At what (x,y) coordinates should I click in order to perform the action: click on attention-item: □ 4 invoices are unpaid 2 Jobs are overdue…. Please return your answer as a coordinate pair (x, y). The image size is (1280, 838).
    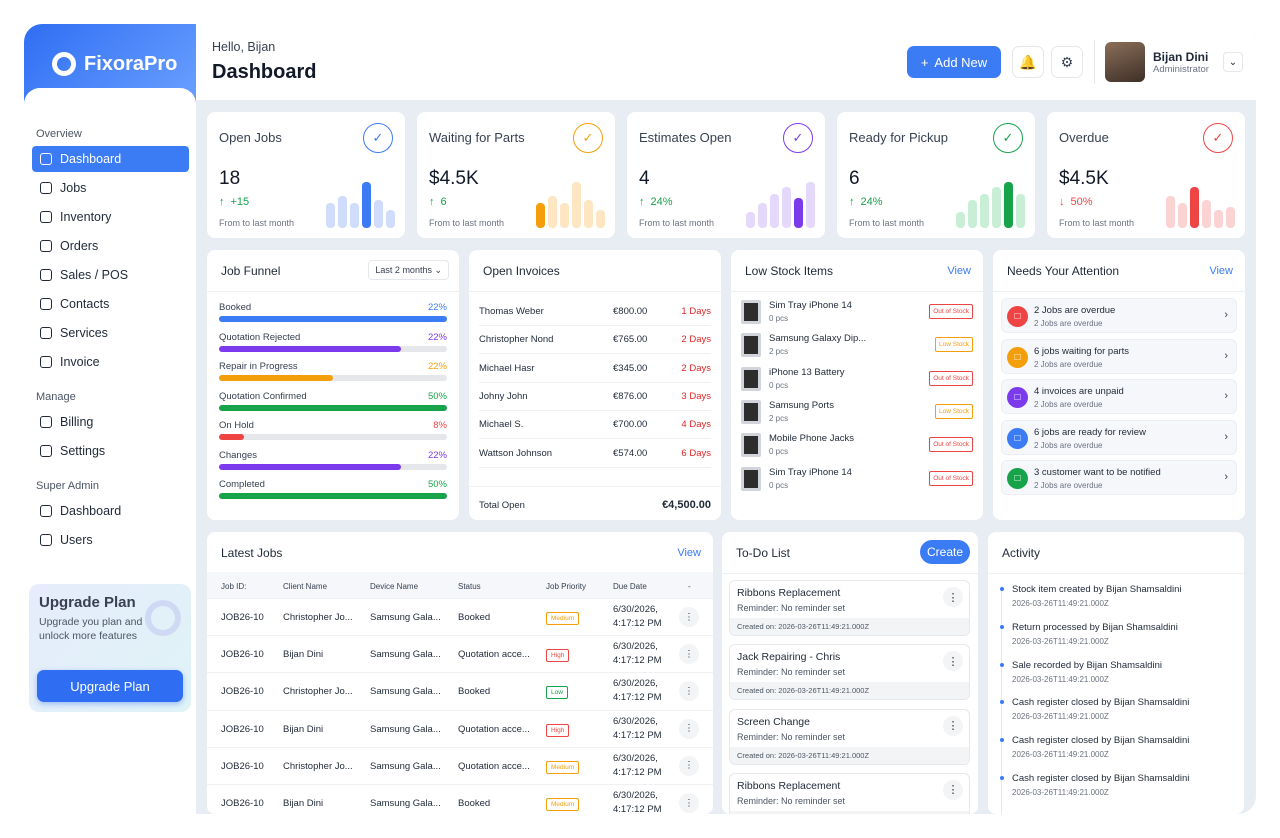
    Looking at the image, I should click on (1119, 396).